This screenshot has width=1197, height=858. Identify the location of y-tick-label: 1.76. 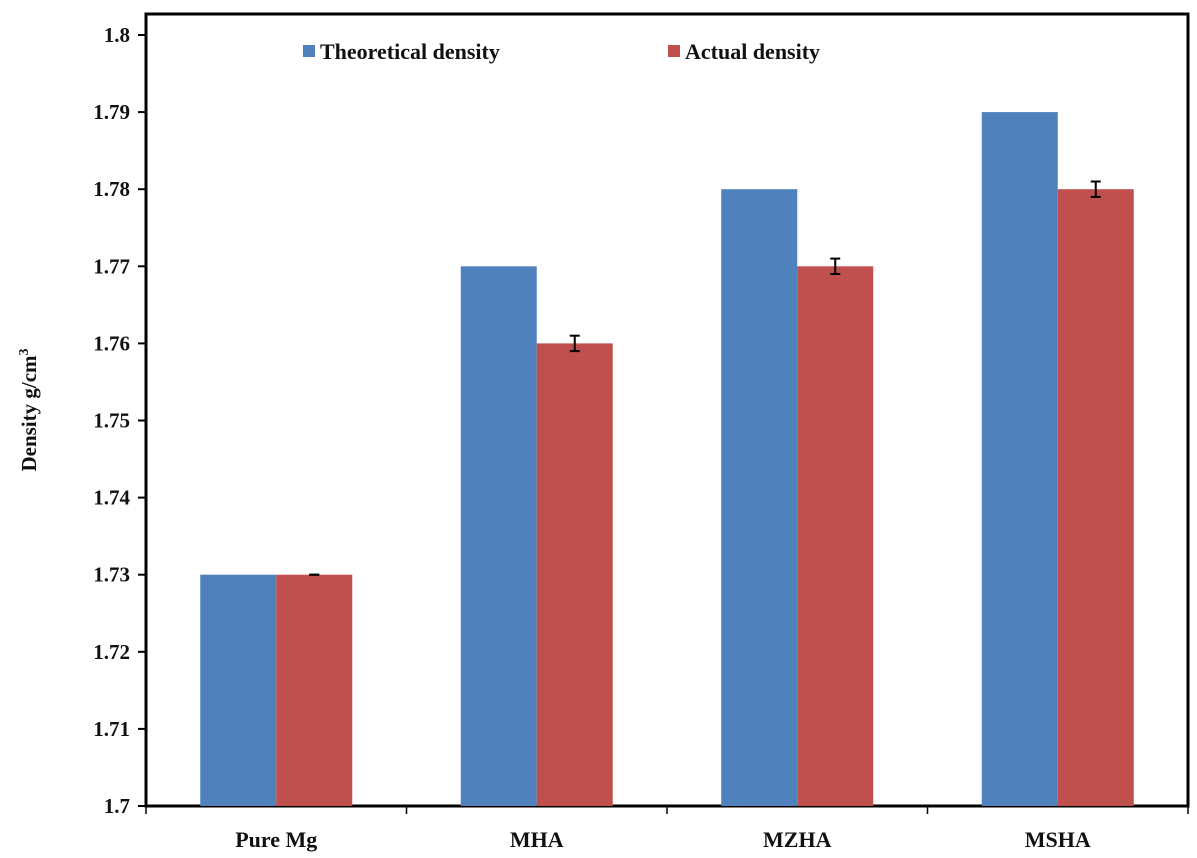
(111, 343).